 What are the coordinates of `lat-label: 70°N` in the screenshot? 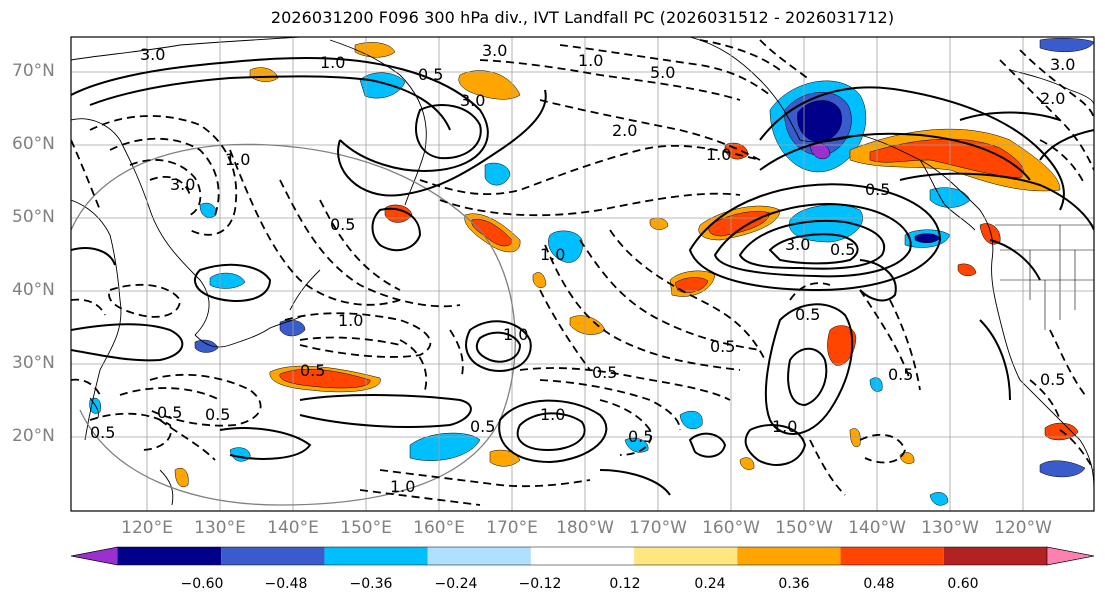 It's located at (33, 71).